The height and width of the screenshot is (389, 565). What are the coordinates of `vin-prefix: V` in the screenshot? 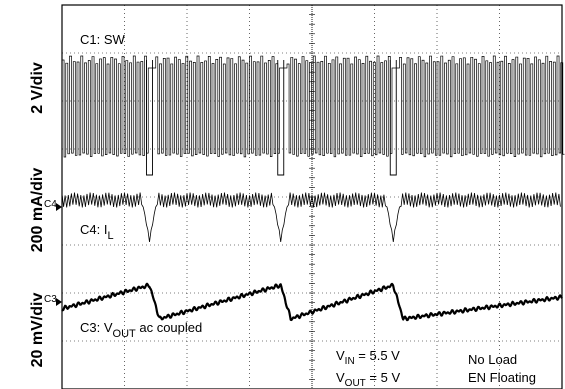 It's located at (340, 355).